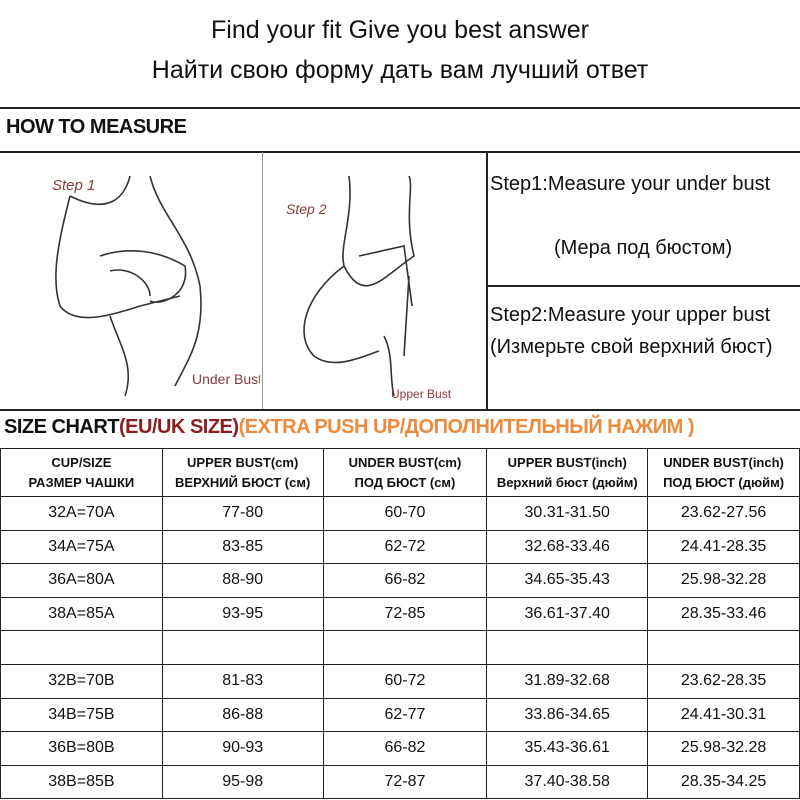 The height and width of the screenshot is (800, 800). Describe the element at coordinates (179, 427) in the screenshot. I see `size-region: (EU/UK SIZE)` at that location.